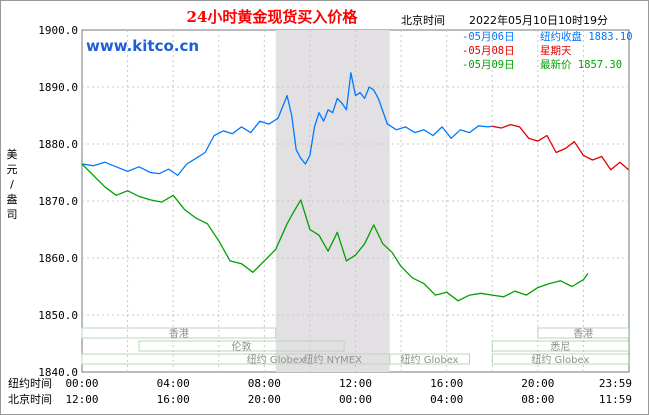  I want to click on y-tick-label: 1840.0, so click(58, 372).